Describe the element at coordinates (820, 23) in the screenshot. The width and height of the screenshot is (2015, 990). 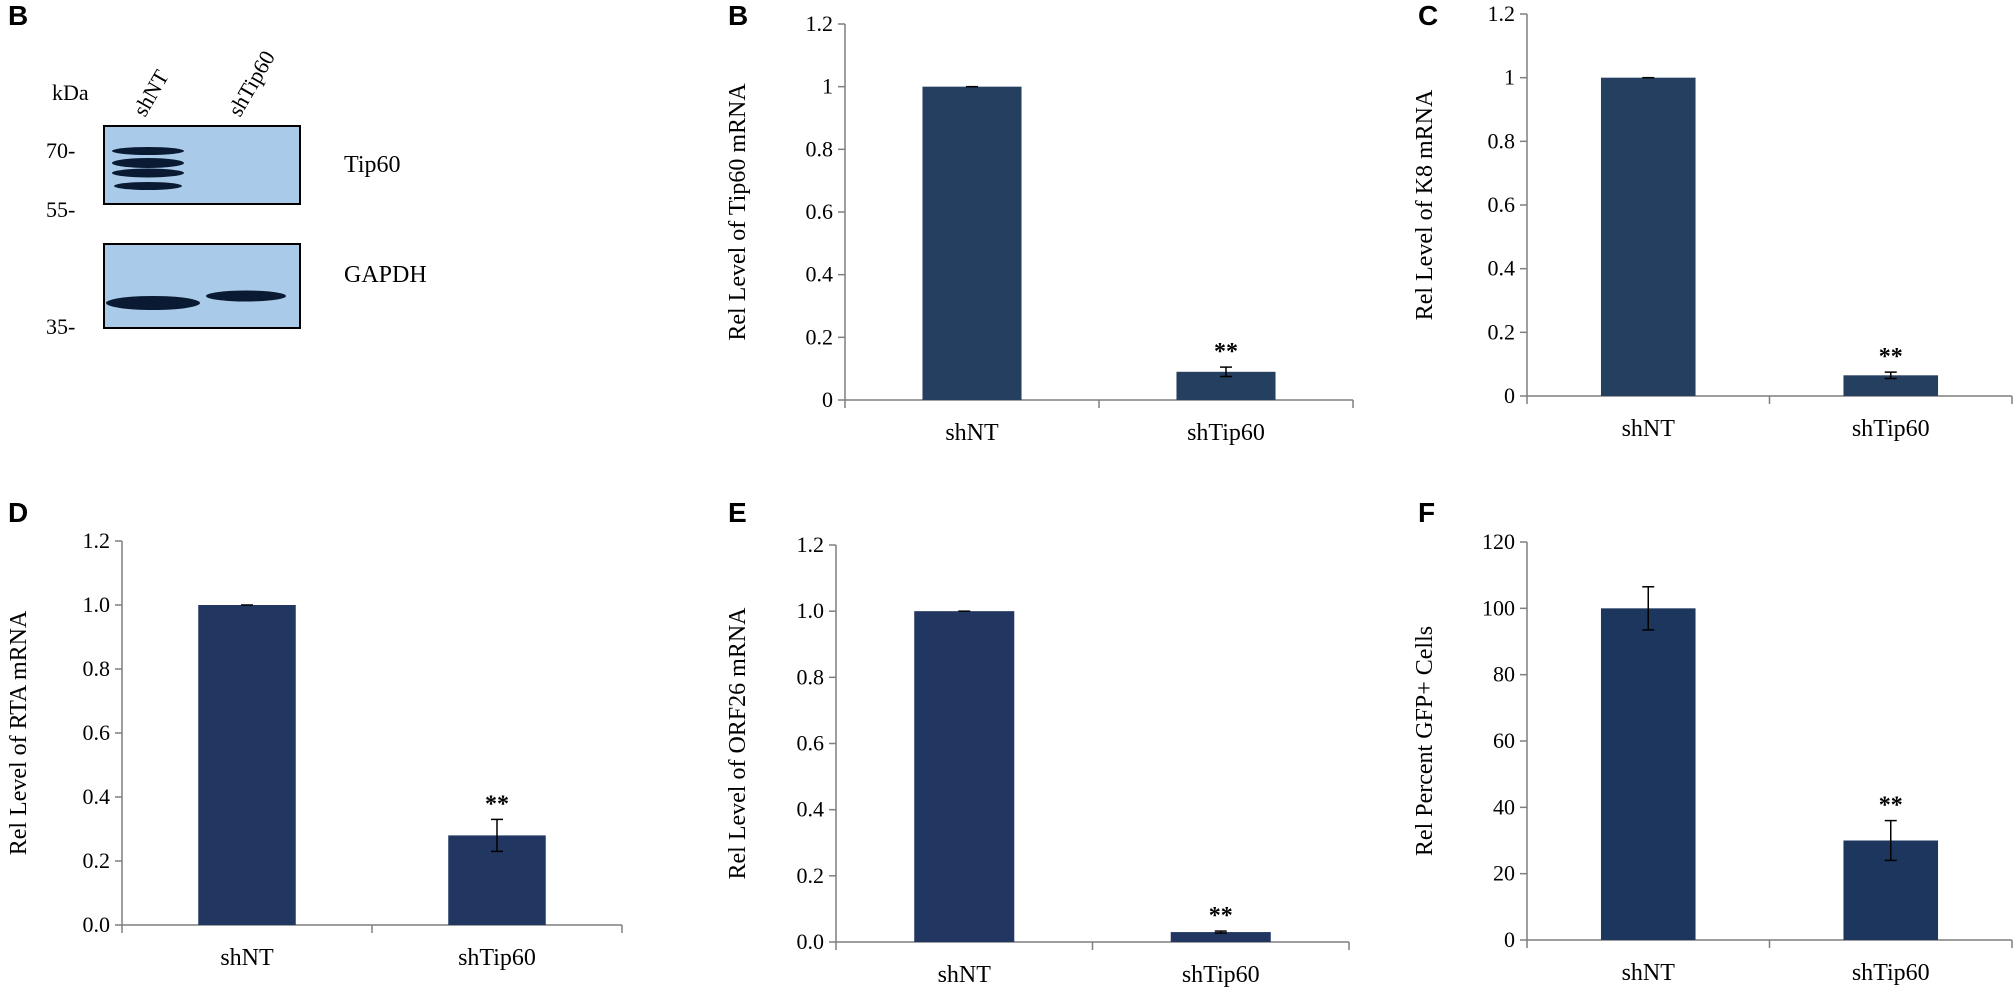
I see `y-tick-label-b: 1.2` at that location.